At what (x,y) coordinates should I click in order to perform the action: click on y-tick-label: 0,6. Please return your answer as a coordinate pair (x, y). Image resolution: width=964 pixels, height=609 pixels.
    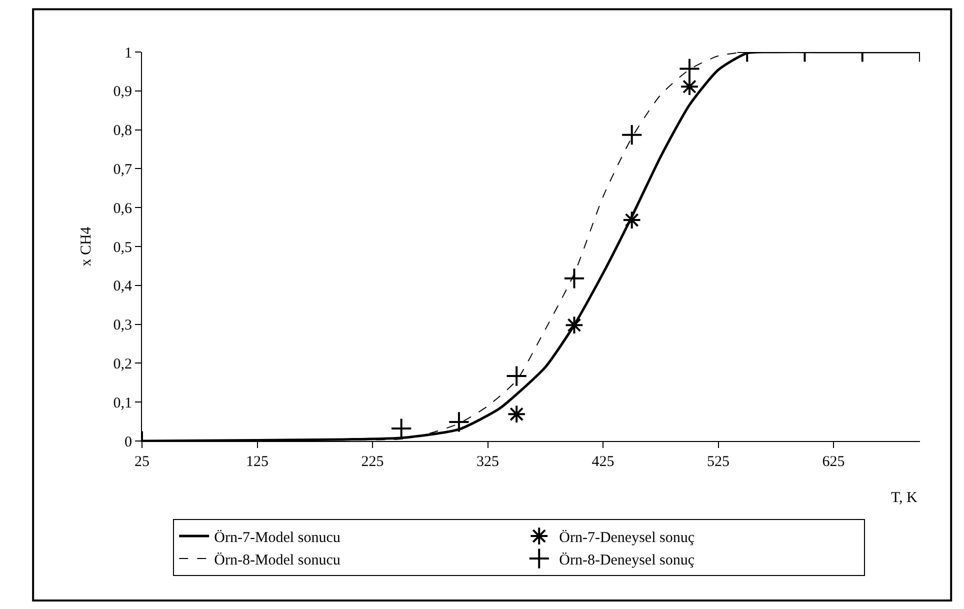
    Looking at the image, I should click on (122, 208).